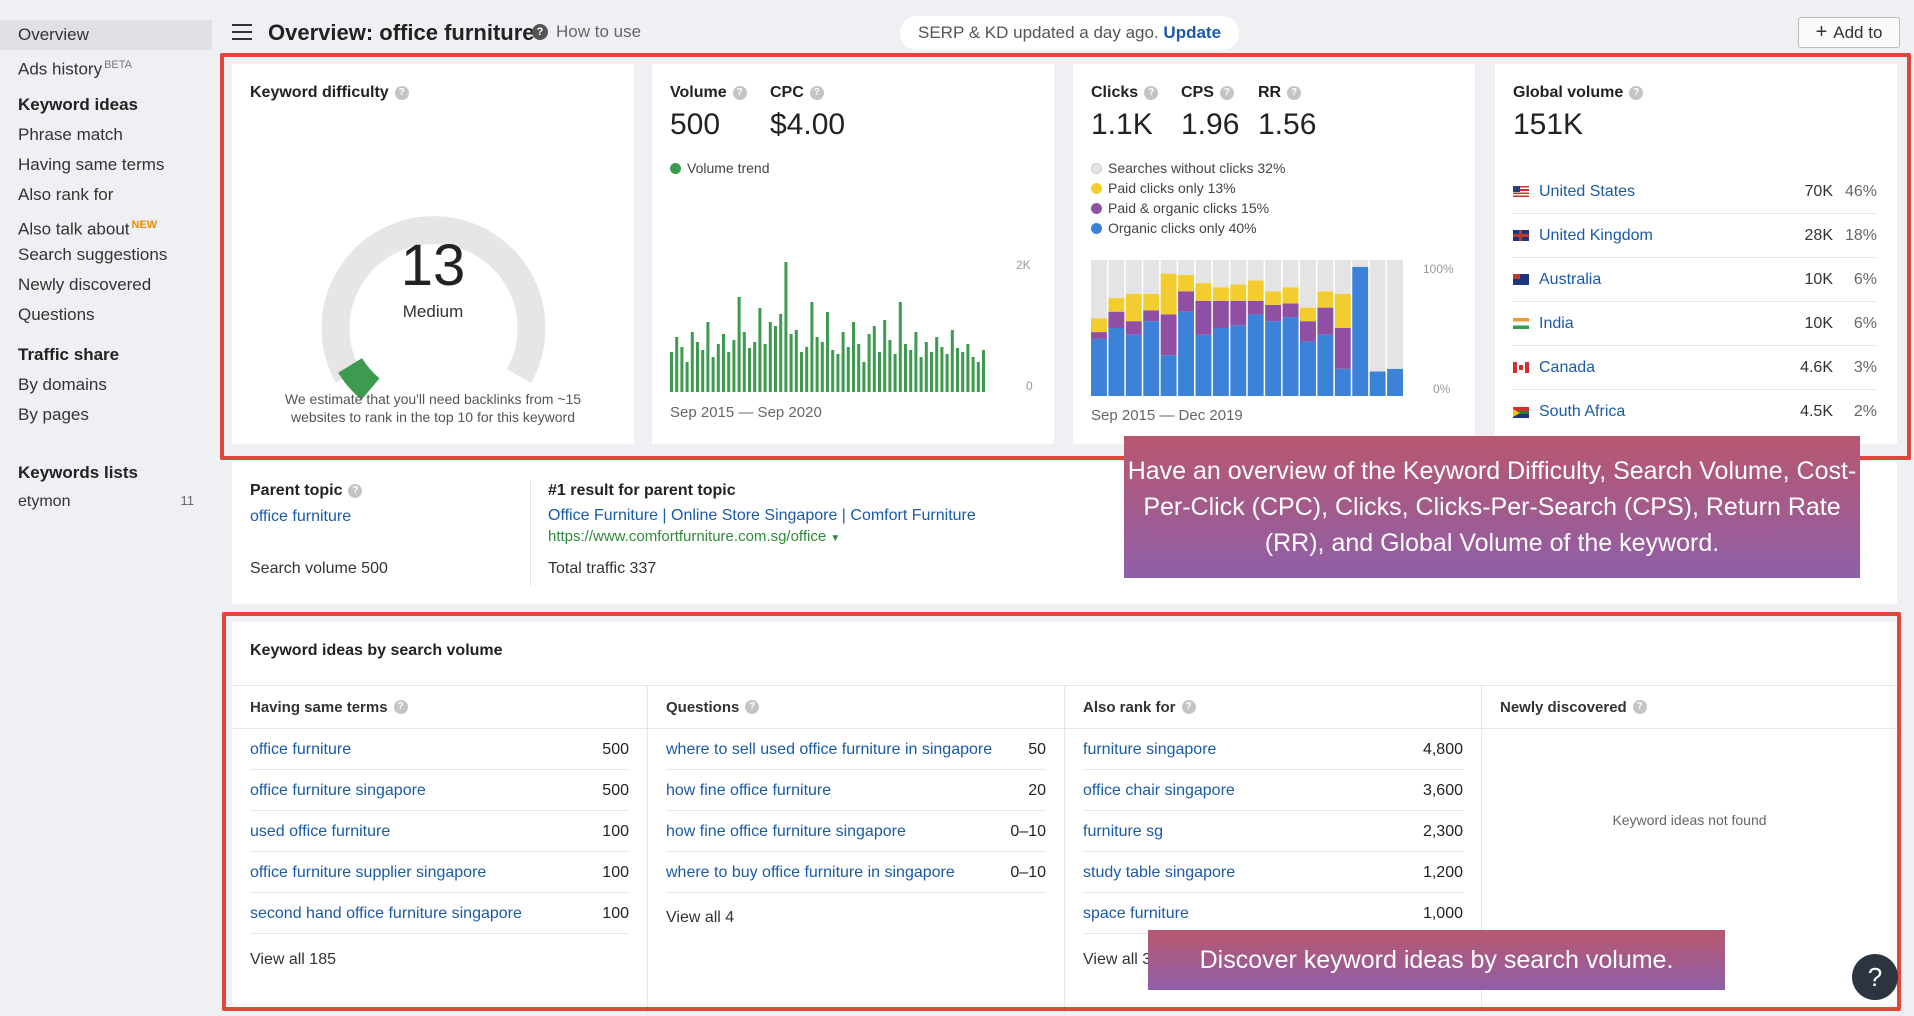 This screenshot has width=1914, height=1016. I want to click on keyword-row: office furniture supplier singapore 100, so click(439, 872).